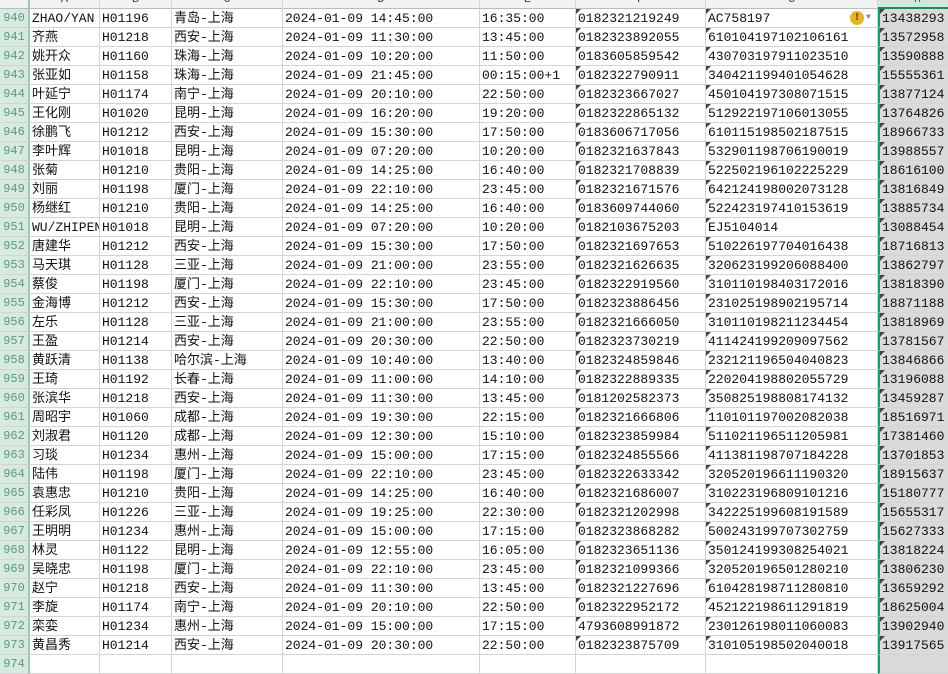 This screenshot has height=674, width=948. I want to click on cell-a: 张滨华, so click(65, 398).